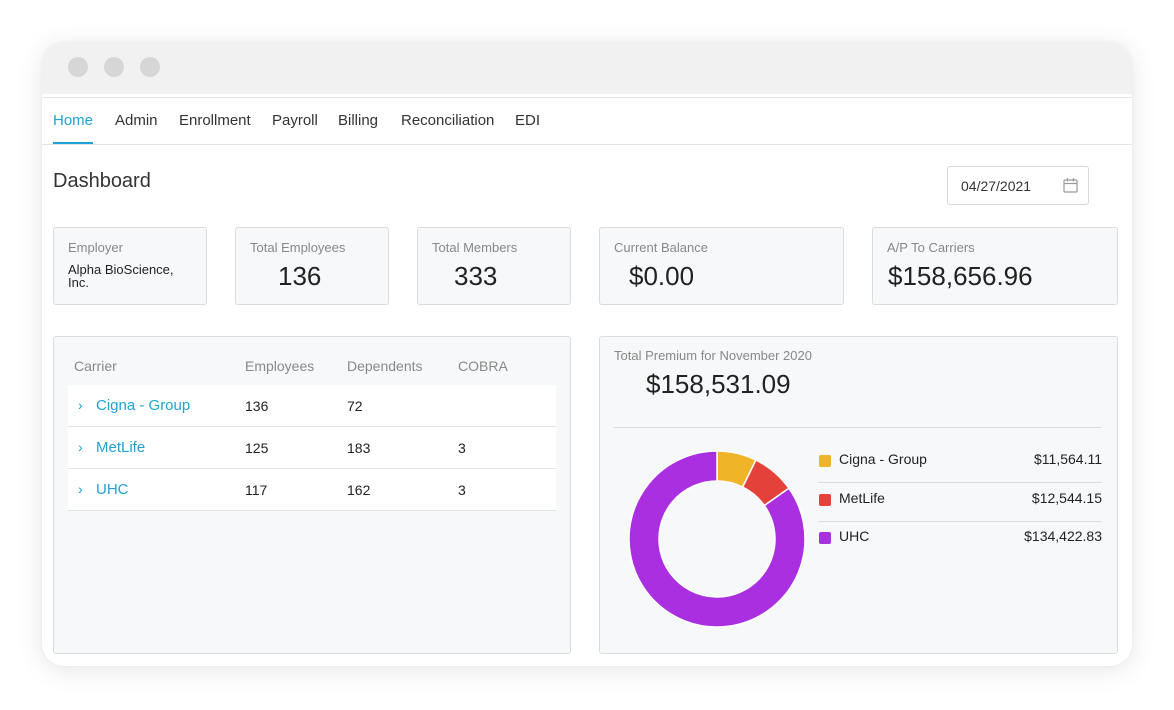 The width and height of the screenshot is (1174, 710). What do you see at coordinates (996, 186) in the screenshot?
I see `date-value: 04/27/2021` at bounding box center [996, 186].